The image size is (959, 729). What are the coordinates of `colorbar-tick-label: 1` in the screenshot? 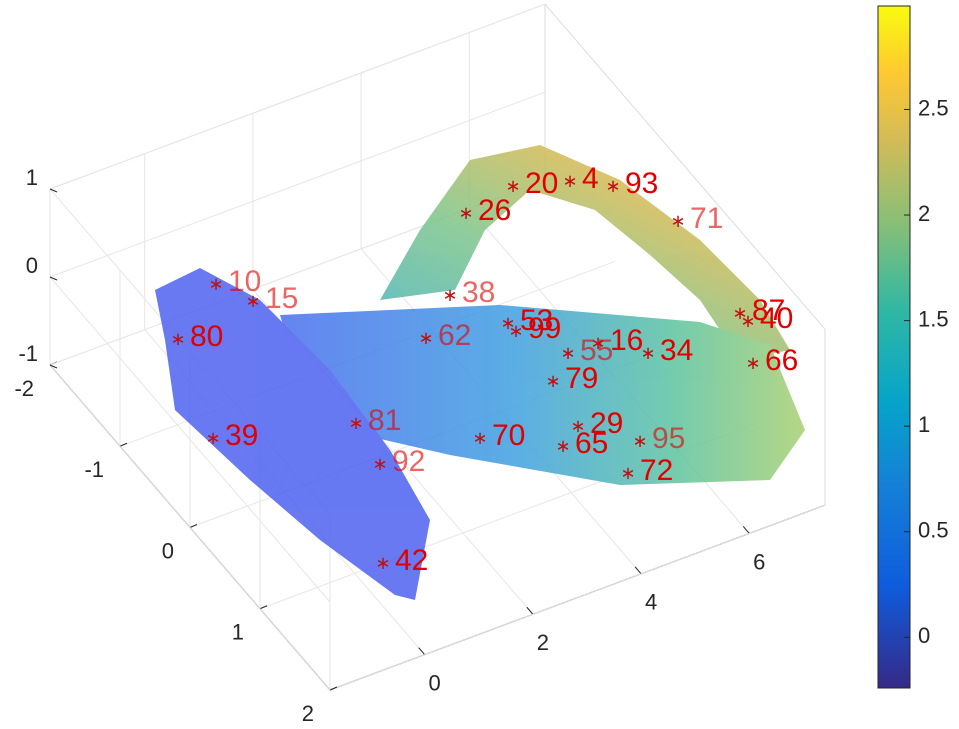 It's located at (924, 424).